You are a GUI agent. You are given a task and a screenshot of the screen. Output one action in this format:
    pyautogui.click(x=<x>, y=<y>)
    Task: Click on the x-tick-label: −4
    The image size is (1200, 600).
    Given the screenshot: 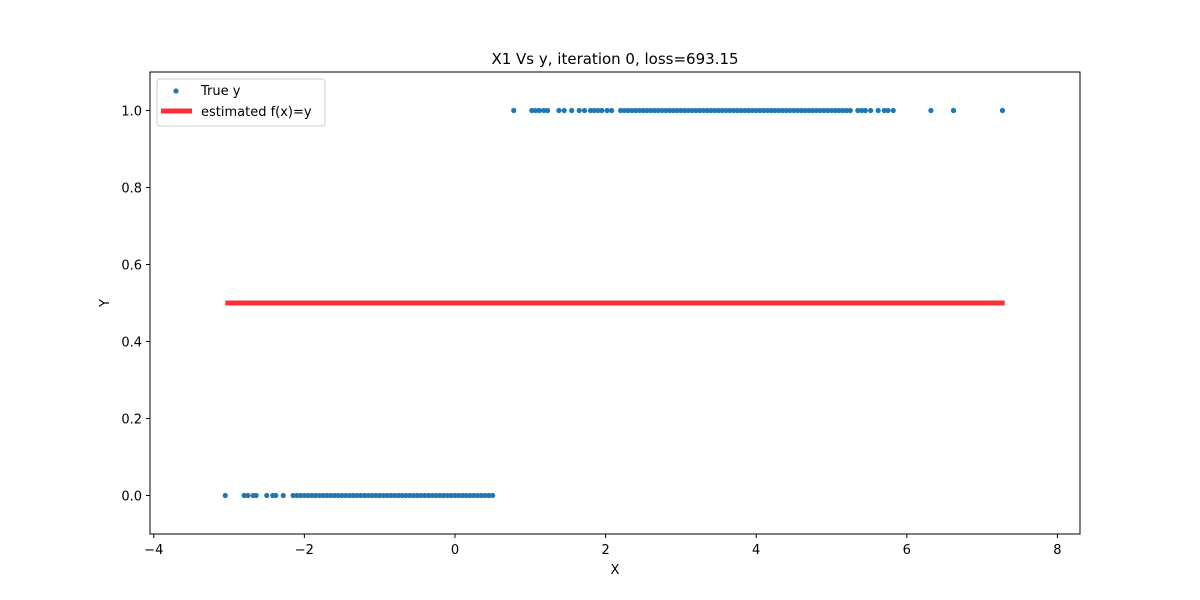 What is the action you would take?
    pyautogui.click(x=153, y=550)
    